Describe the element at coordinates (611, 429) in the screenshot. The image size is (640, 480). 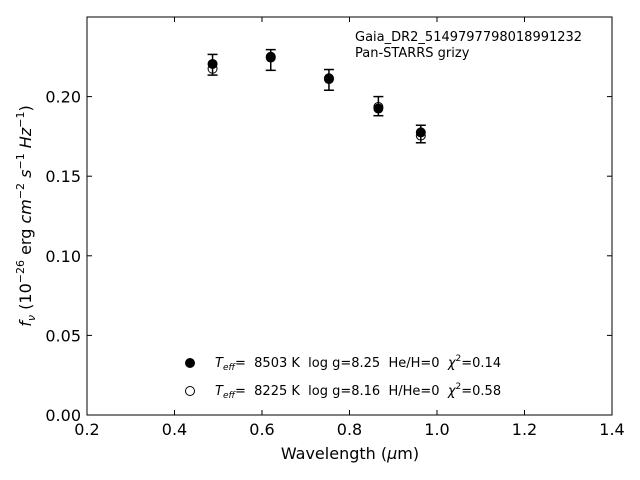
I see `x-tick-label: 1.4` at that location.